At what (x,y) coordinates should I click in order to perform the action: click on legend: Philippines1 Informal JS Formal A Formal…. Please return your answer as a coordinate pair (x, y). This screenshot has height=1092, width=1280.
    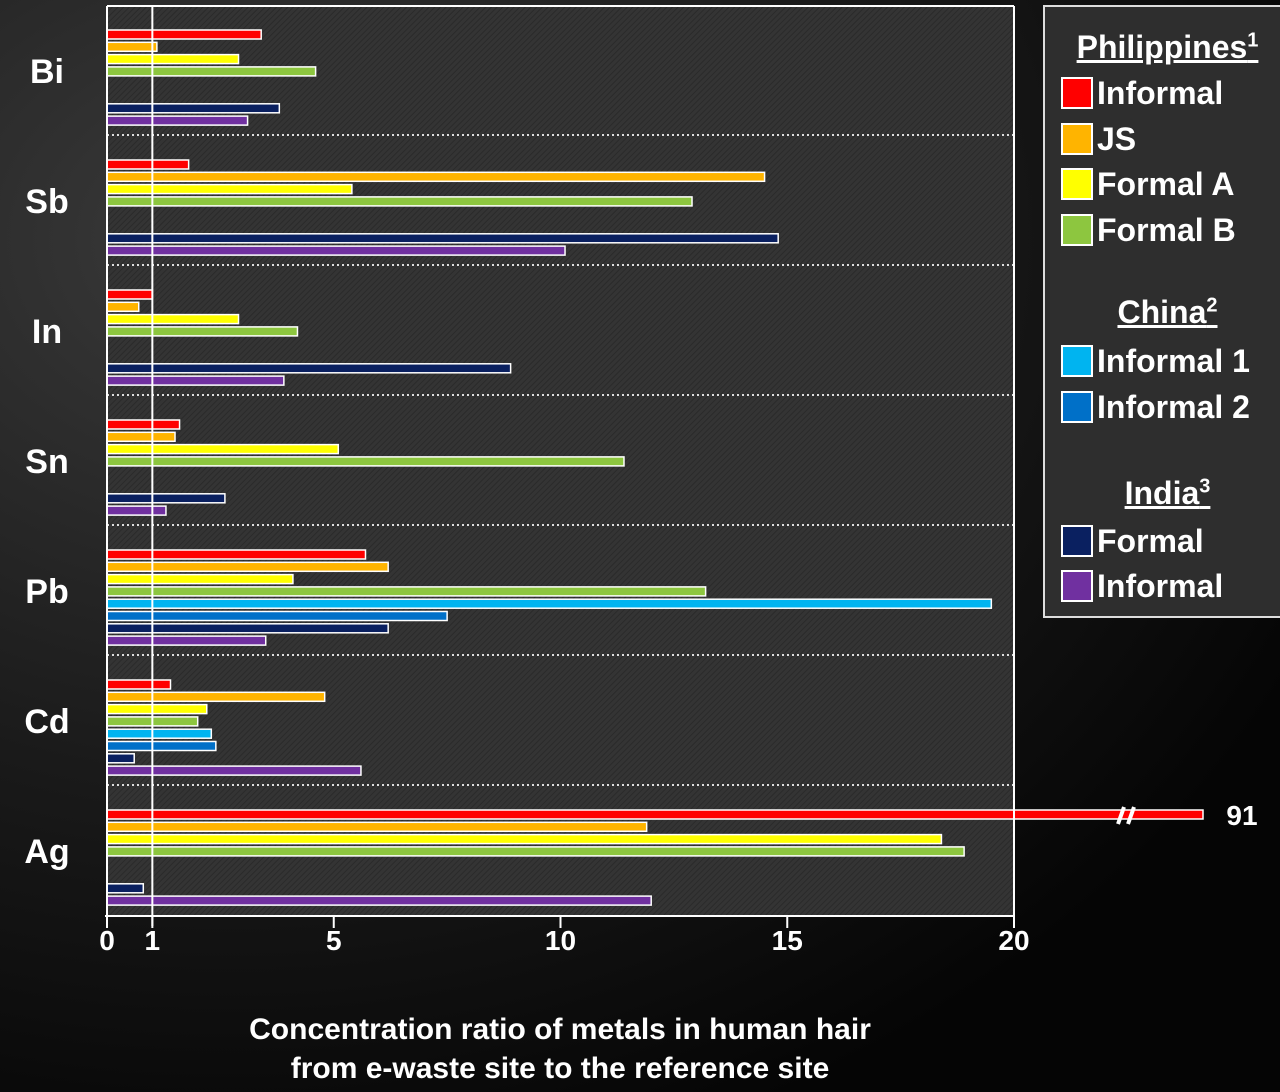
    Looking at the image, I should click on (1161, 311).